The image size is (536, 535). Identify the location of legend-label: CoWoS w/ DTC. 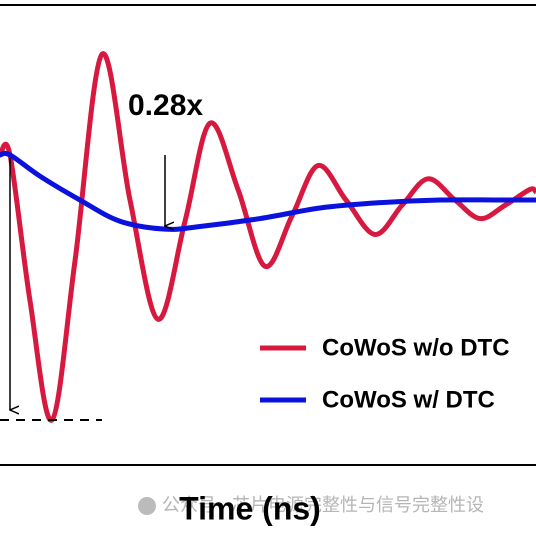
(408, 399).